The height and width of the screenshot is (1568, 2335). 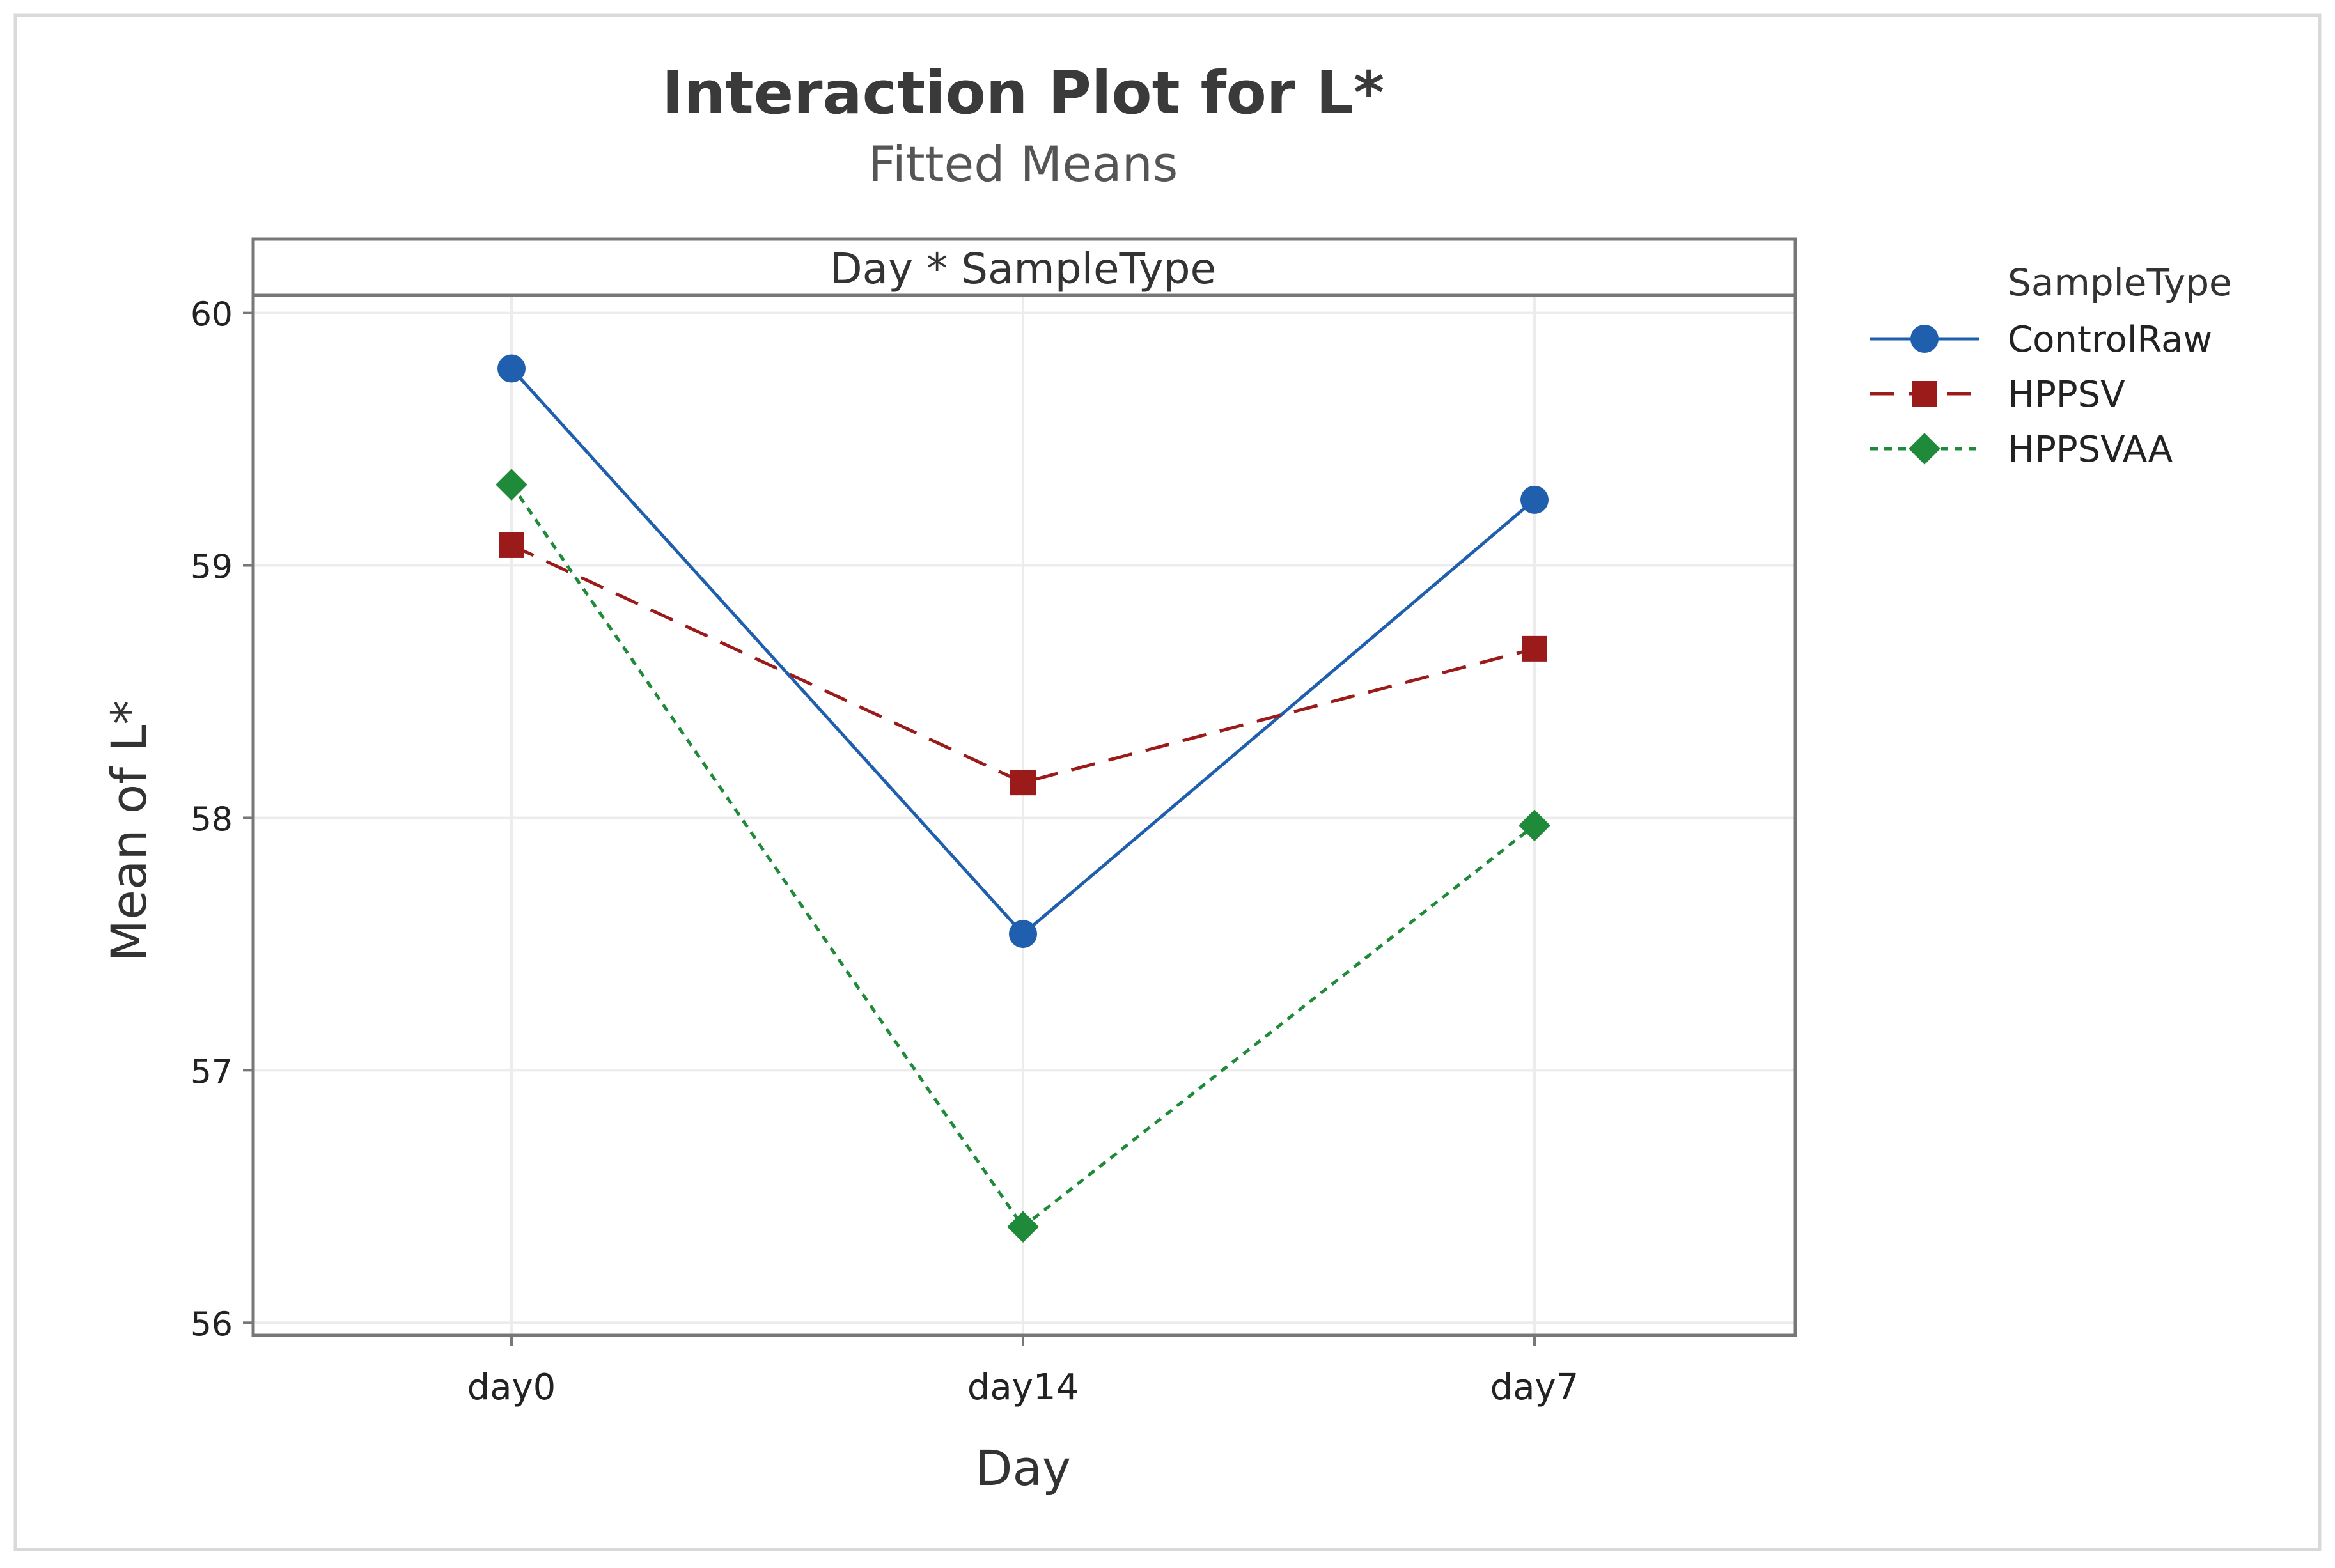 I want to click on x-tick-label-day14: day14, so click(x=1023, y=1387).